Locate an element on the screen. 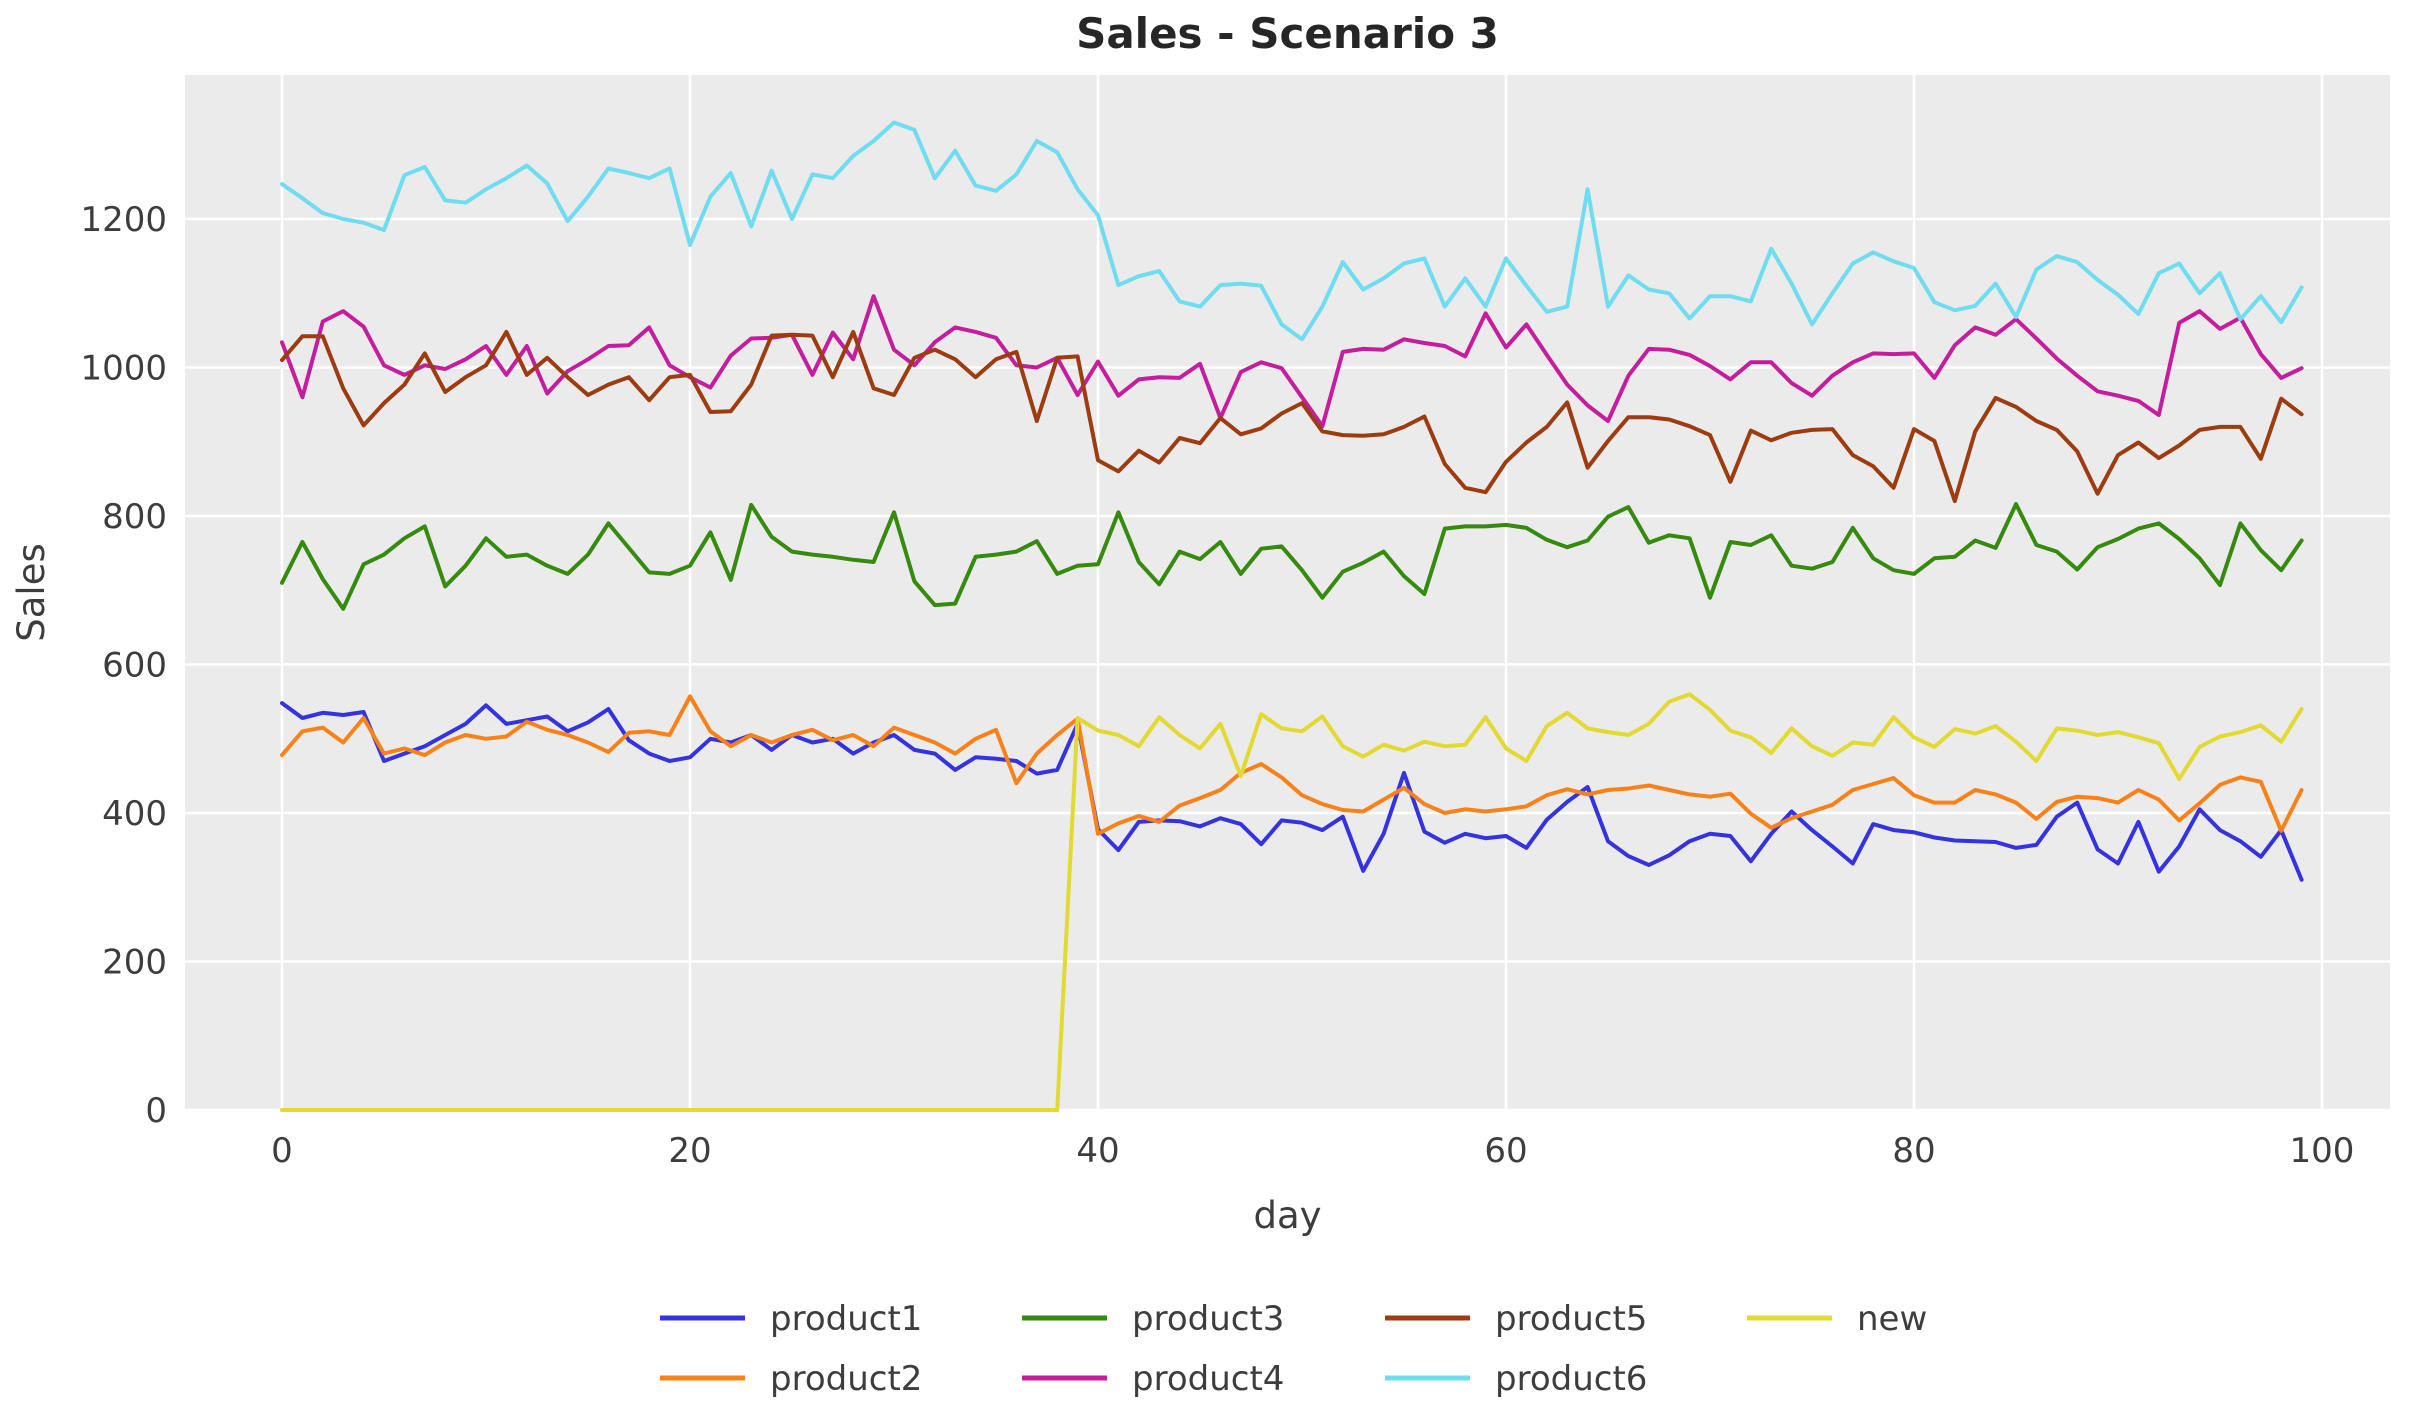 This screenshot has height=1423, width=2423. x-tick-label: 60 is located at coordinates (1505, 1151).